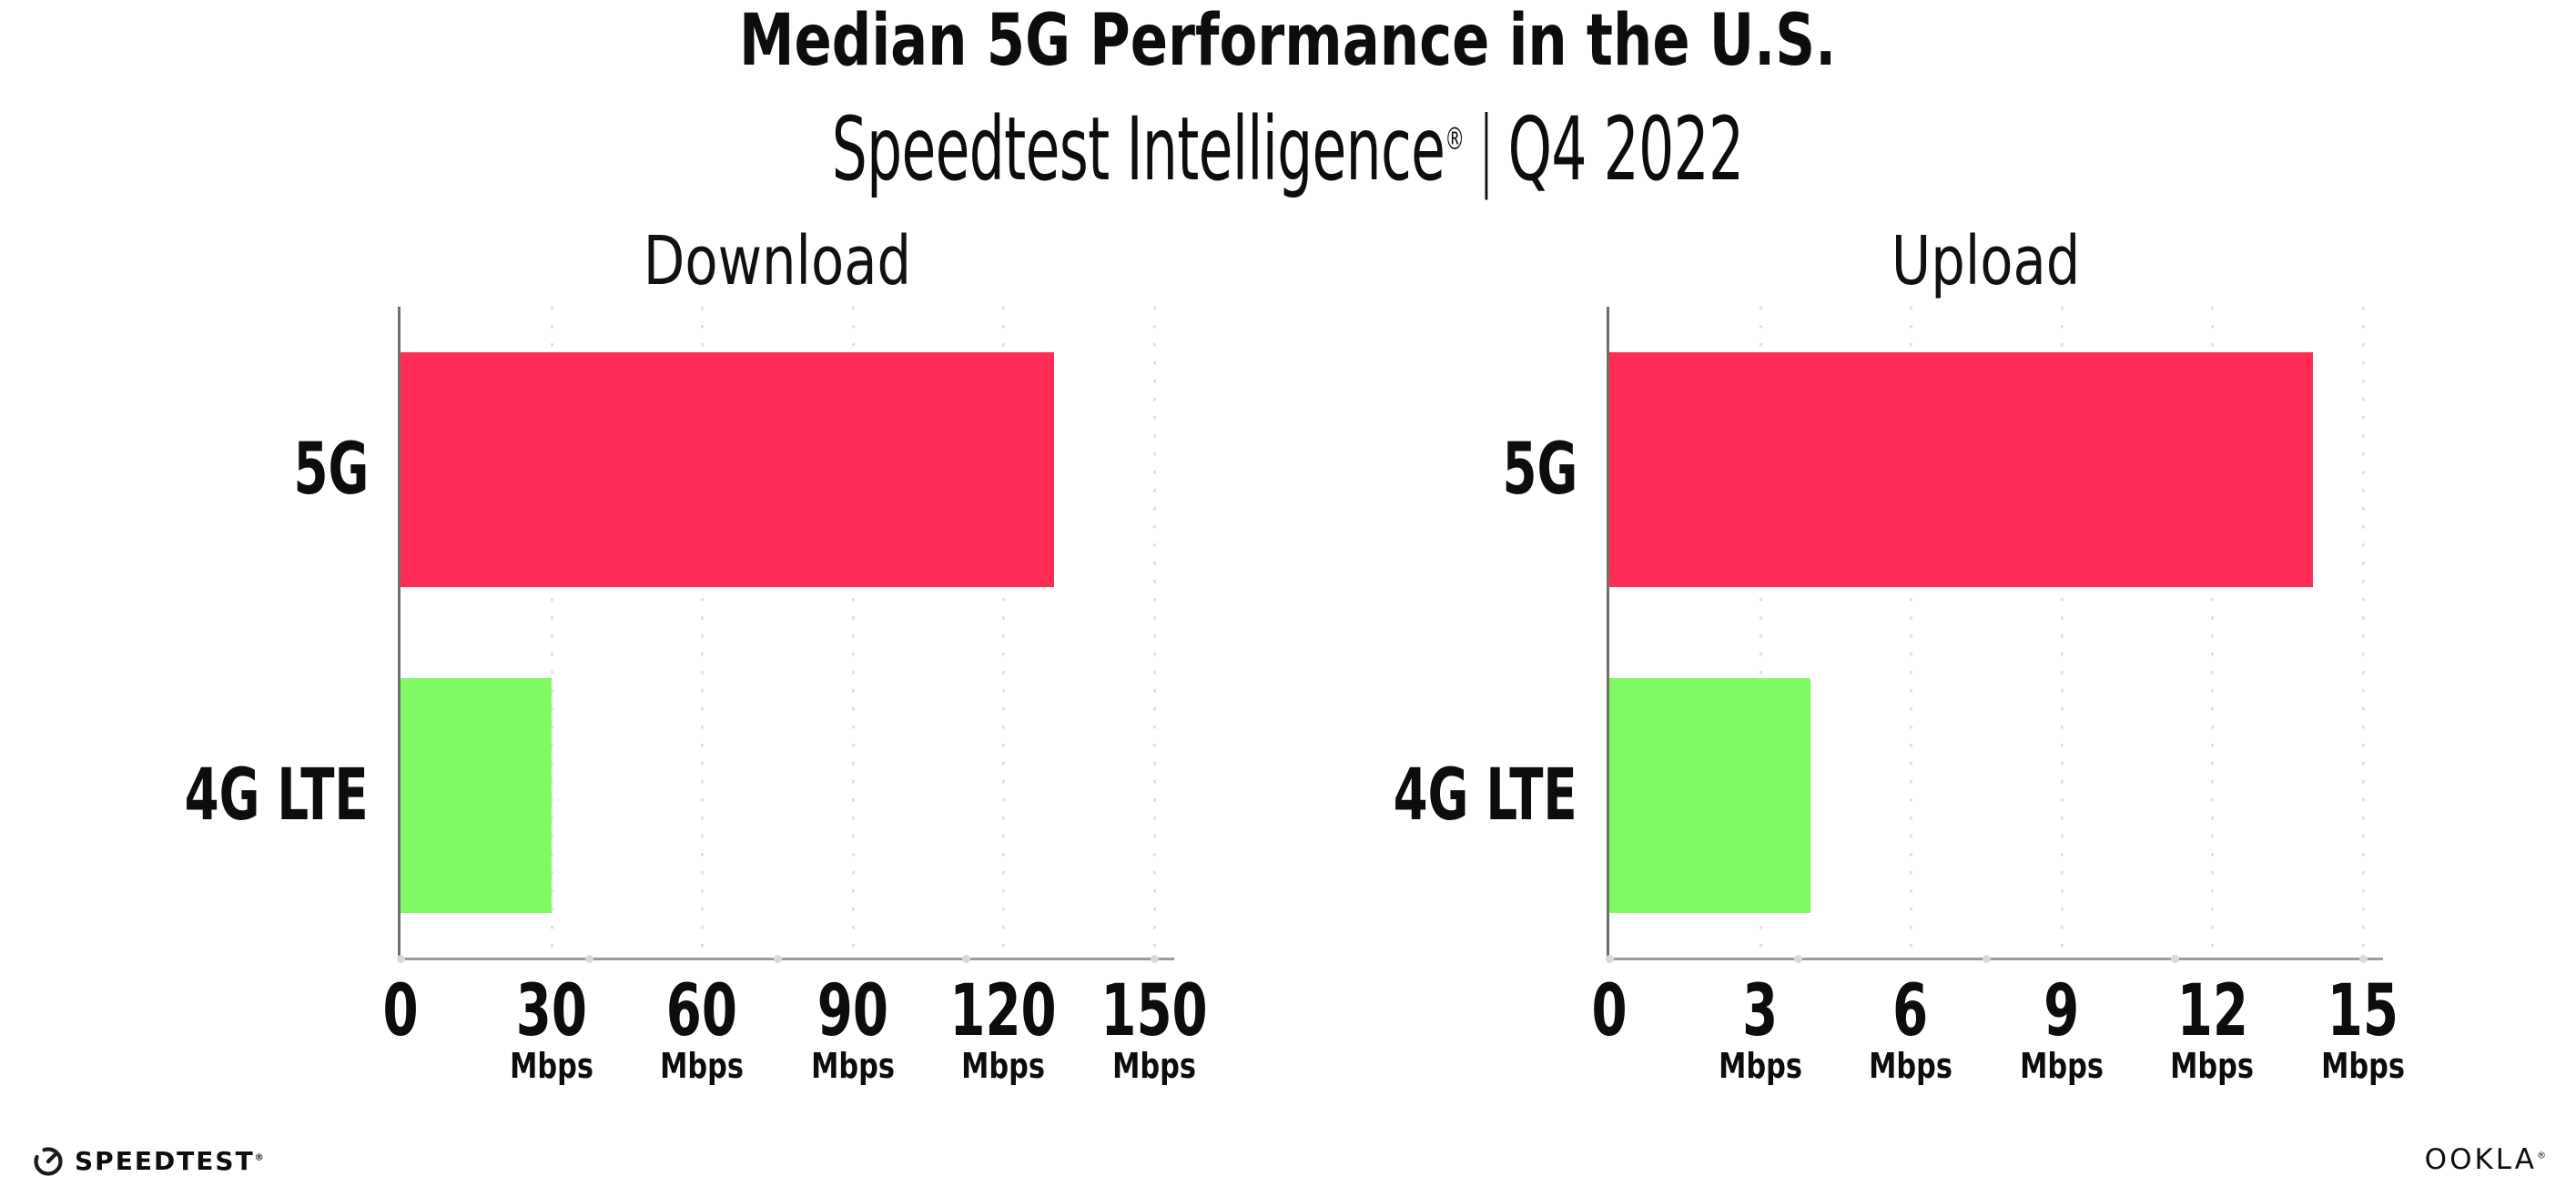 The height and width of the screenshot is (1197, 2576). What do you see at coordinates (1986, 261) in the screenshot?
I see `upload-chart-title: Upload` at bounding box center [1986, 261].